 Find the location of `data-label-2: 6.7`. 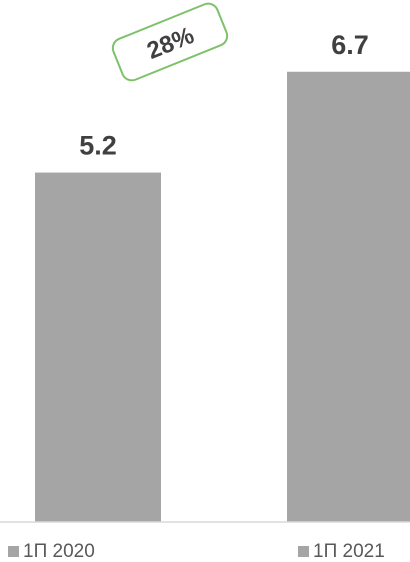

data-label-2: 6.7 is located at coordinates (350, 45).